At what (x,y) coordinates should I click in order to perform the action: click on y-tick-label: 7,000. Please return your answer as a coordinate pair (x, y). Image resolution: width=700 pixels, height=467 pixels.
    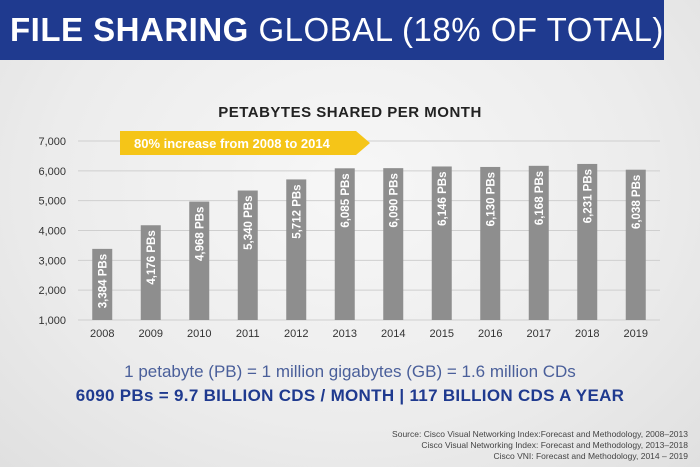
    Looking at the image, I should click on (52, 142).